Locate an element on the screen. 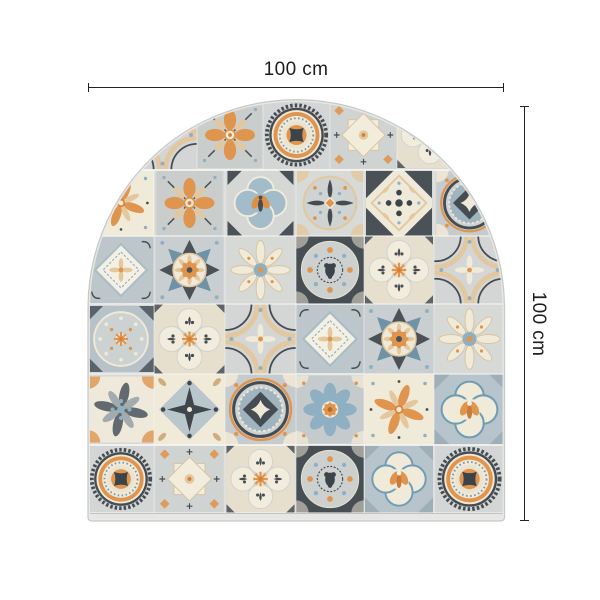 The width and height of the screenshot is (600, 600). tile-pinwheel is located at coordinates (121, 410).